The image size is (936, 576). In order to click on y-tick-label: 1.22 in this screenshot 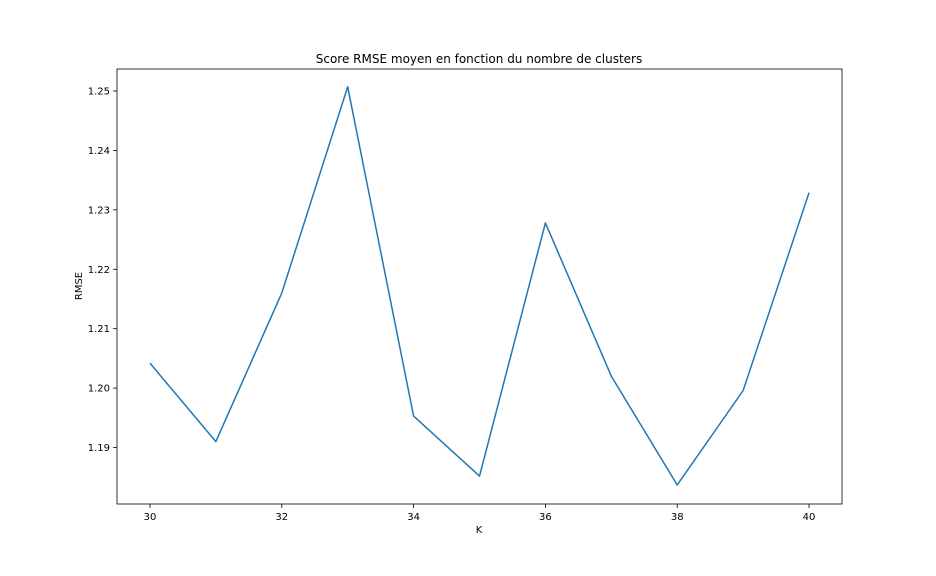, I will do `click(99, 270)`.